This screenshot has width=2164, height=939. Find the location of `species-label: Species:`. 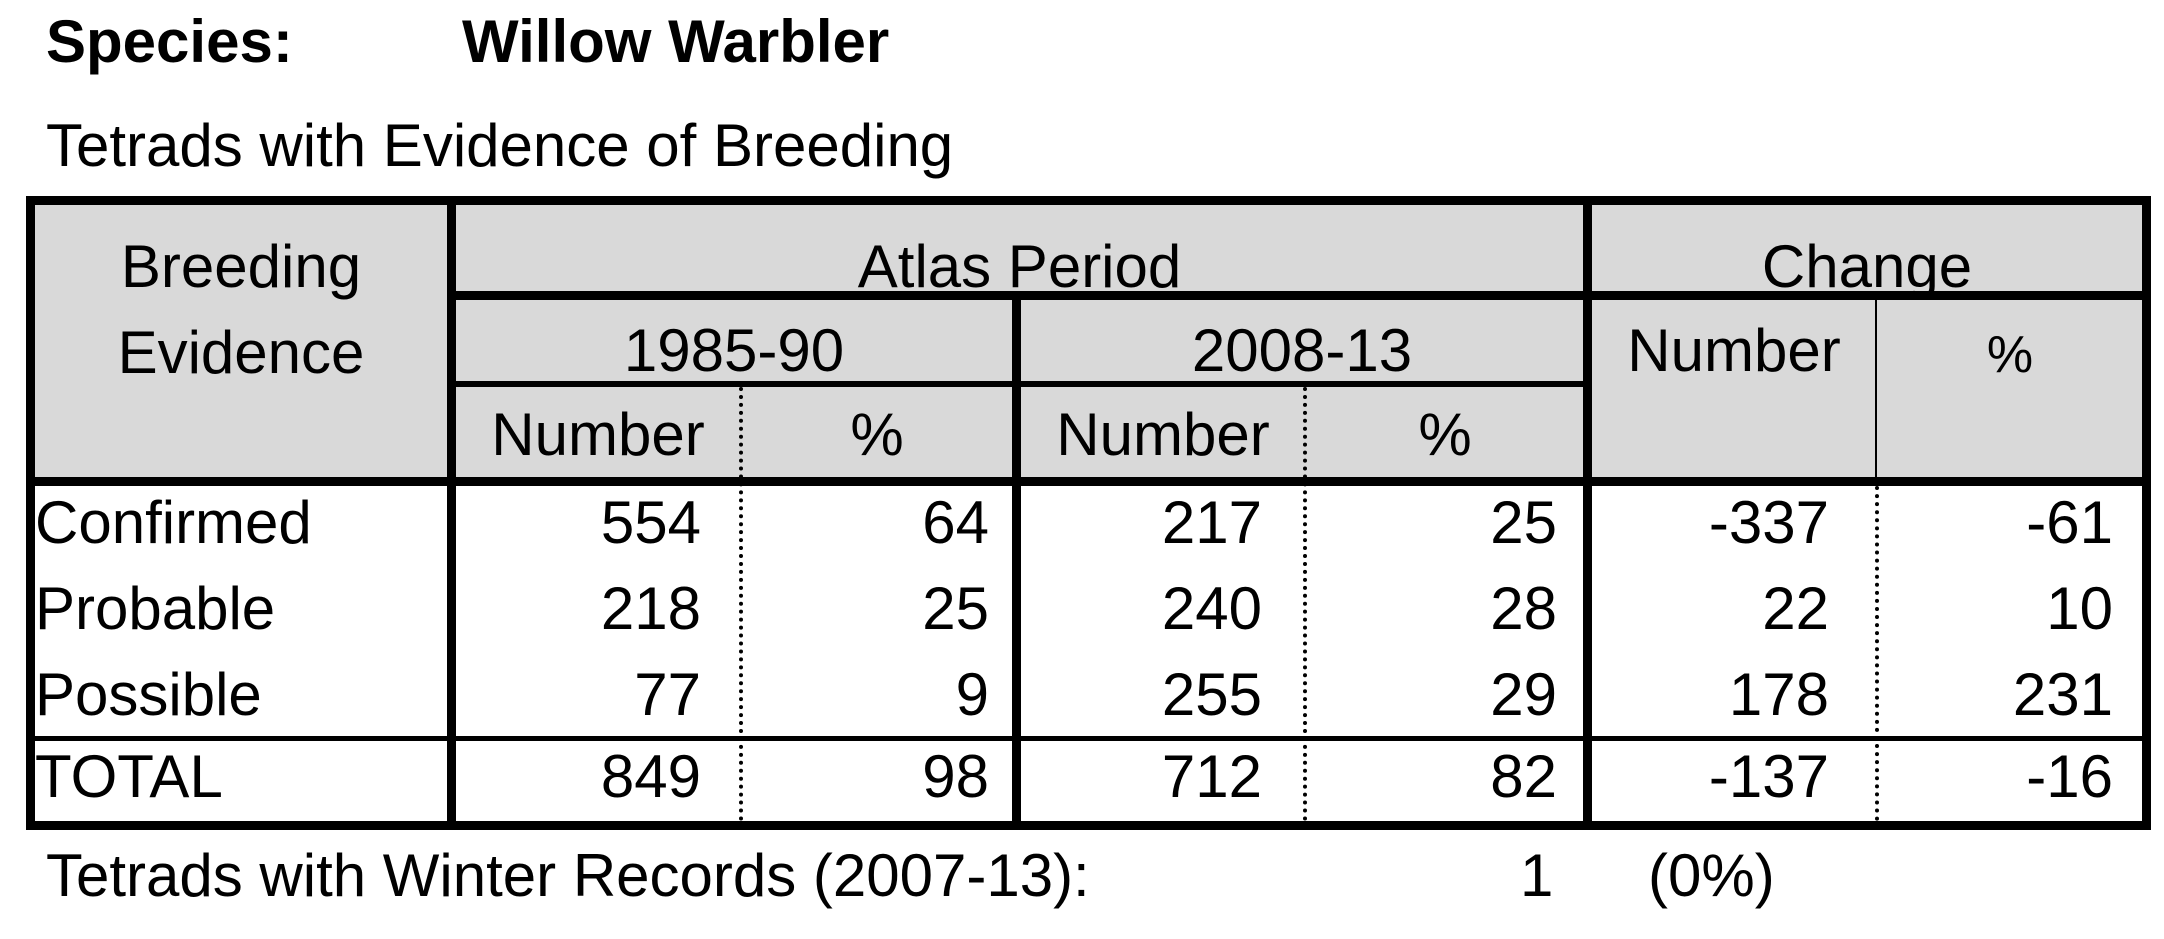

species-label: Species: is located at coordinates (169, 41).